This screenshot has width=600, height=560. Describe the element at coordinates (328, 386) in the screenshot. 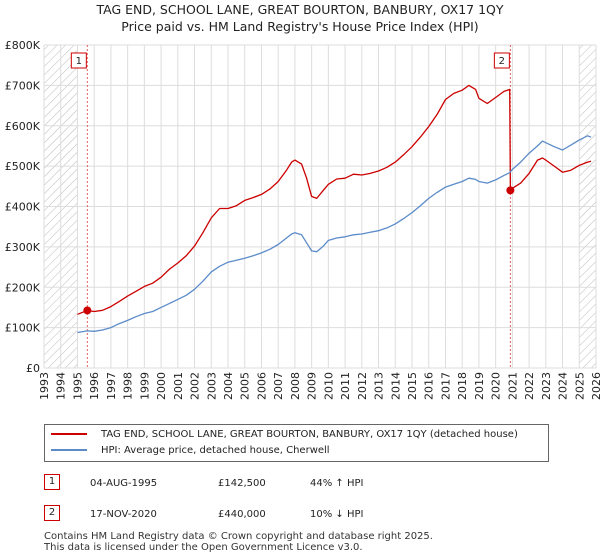

I see `x-tick-label: 2010` at that location.